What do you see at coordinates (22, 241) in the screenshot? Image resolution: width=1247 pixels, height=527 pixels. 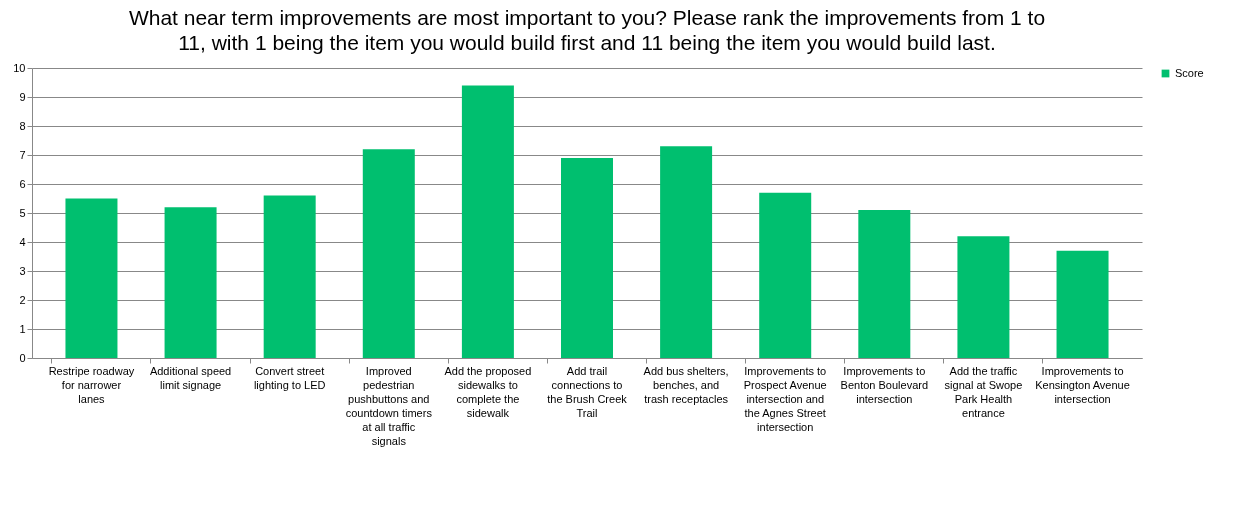 I see `y-tick-label: 4` at bounding box center [22, 241].